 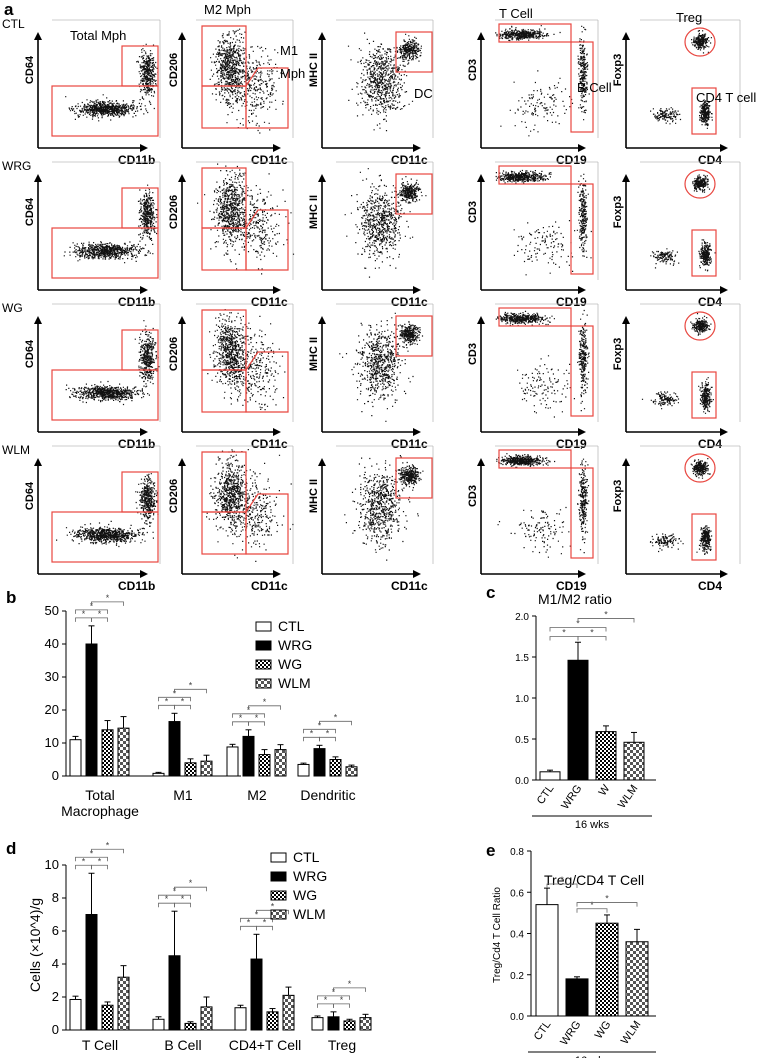 I want to click on bar-wlm, so click(x=634, y=761).